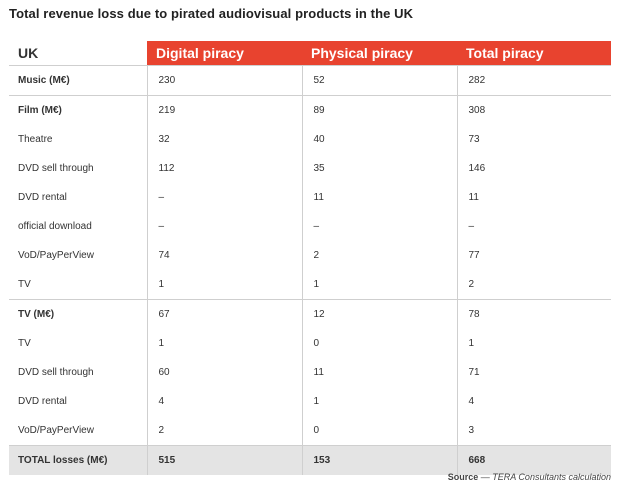  What do you see at coordinates (224, 168) in the screenshot?
I see `digital-value: 112` at bounding box center [224, 168].